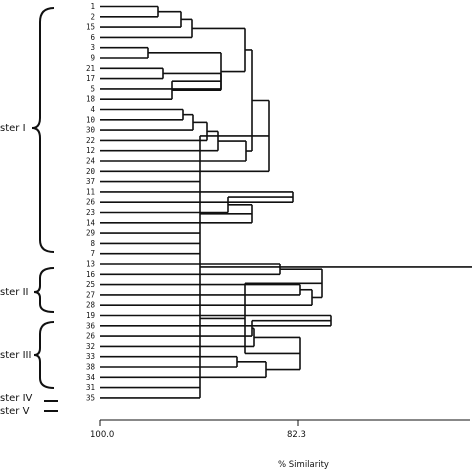  Describe the element at coordinates (92, 109) in the screenshot. I see `leaf-label: 4` at that location.